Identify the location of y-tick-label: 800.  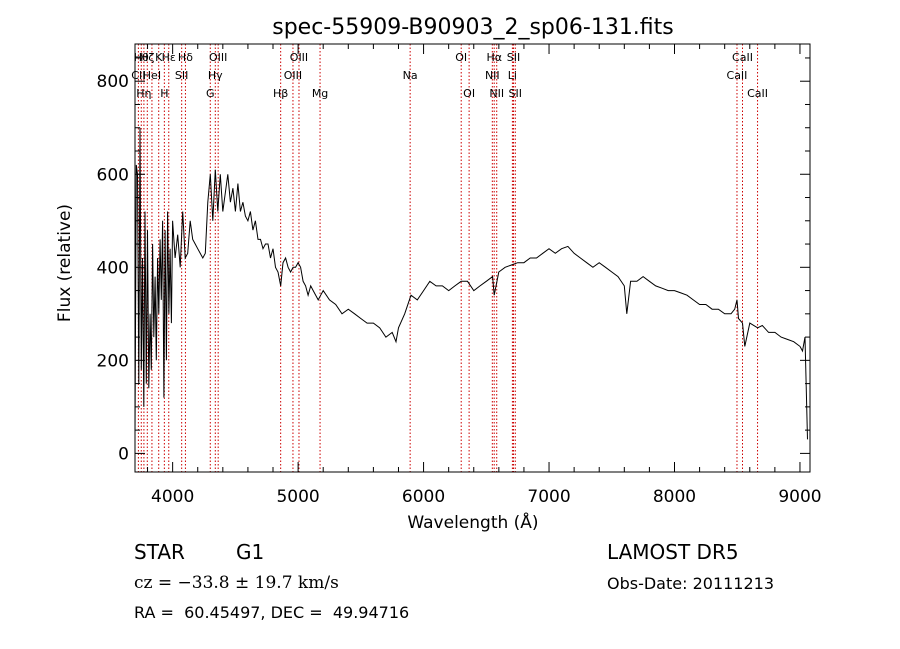
(113, 82).